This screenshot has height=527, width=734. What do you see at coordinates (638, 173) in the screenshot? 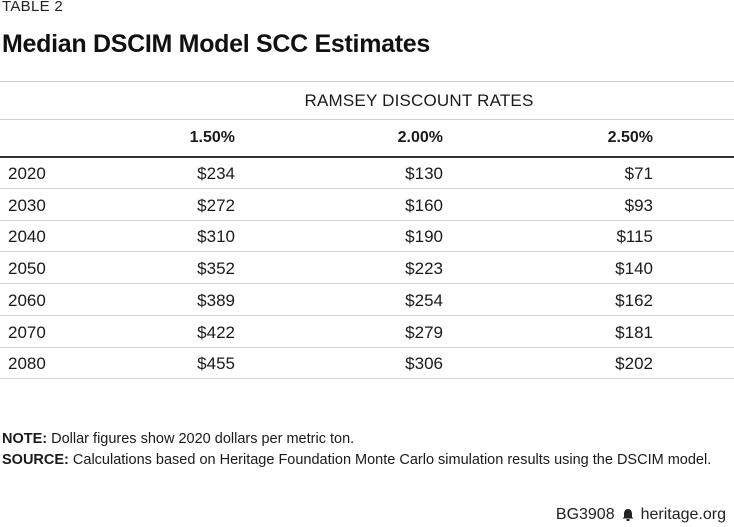
I see `table-cell: $71` at bounding box center [638, 173].